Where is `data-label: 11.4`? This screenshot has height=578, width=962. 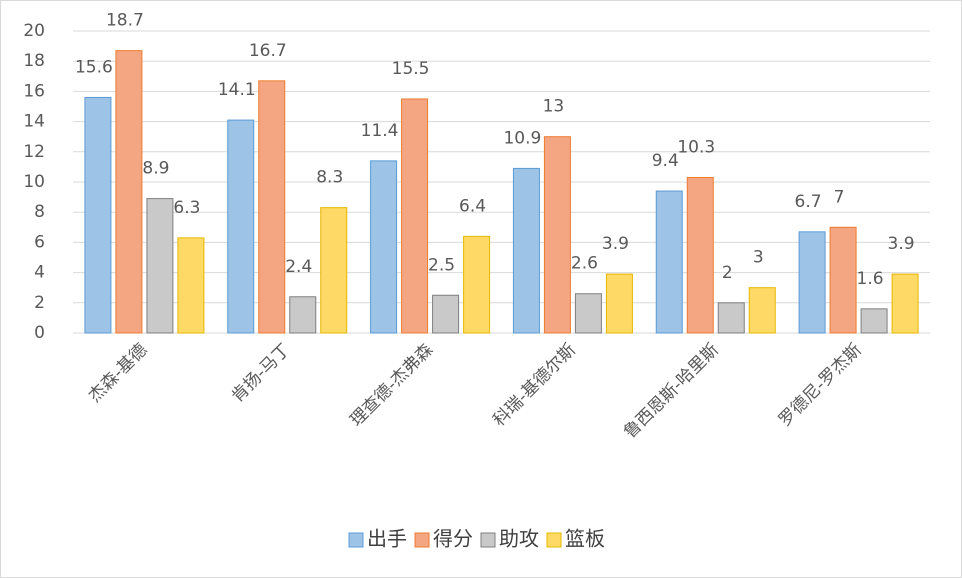 data-label: 11.4 is located at coordinates (380, 131).